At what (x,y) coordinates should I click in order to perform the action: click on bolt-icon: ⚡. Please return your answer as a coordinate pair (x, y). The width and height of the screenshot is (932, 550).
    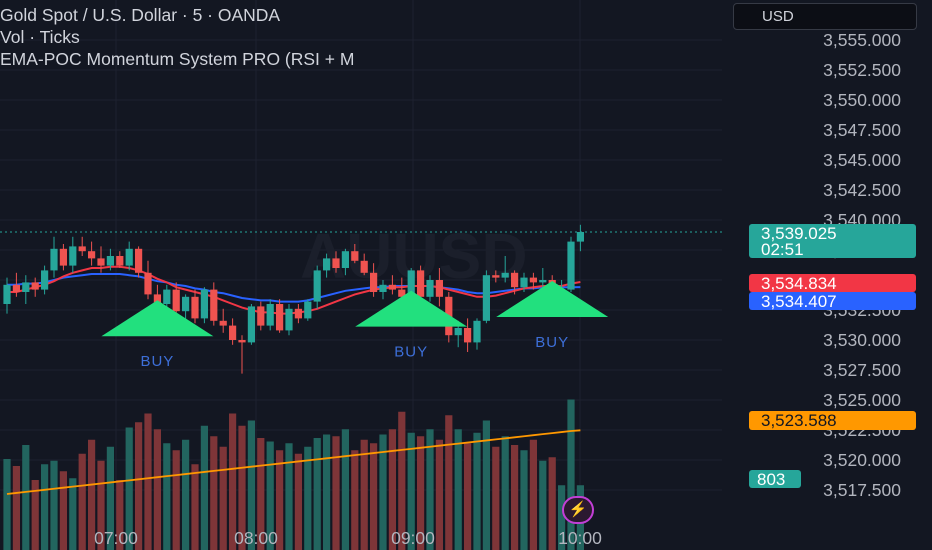
    Looking at the image, I should click on (578, 509).